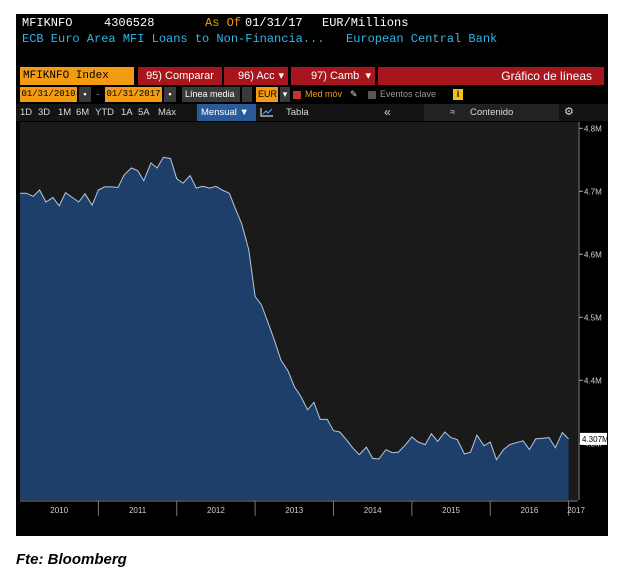 This screenshot has height=574, width=627. I want to click on collapse-icon: «, so click(387, 112).